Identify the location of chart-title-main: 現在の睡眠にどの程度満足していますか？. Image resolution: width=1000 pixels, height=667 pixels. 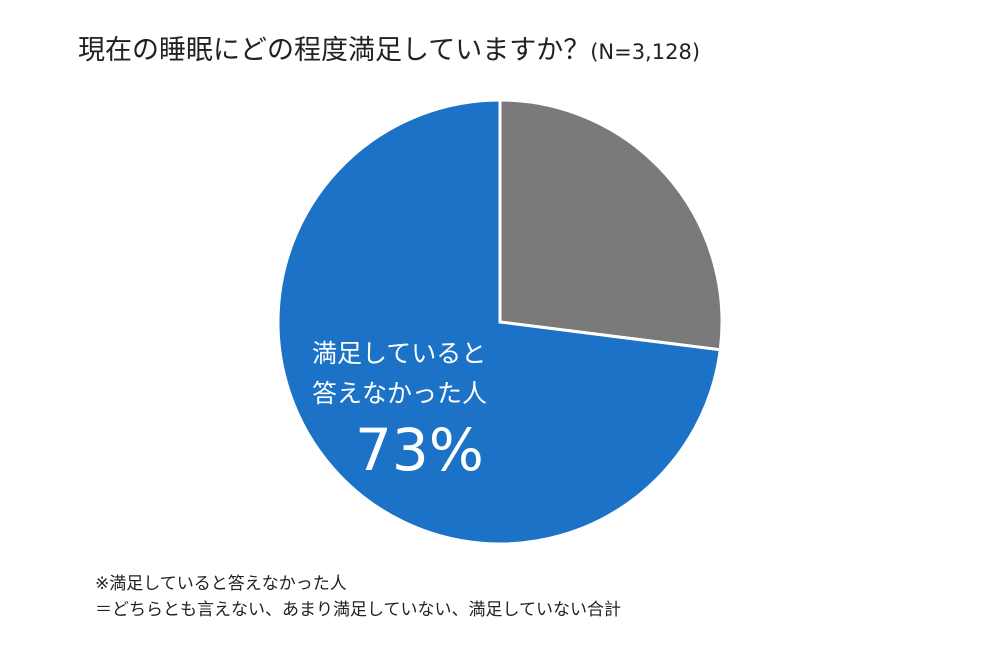
(334, 50).